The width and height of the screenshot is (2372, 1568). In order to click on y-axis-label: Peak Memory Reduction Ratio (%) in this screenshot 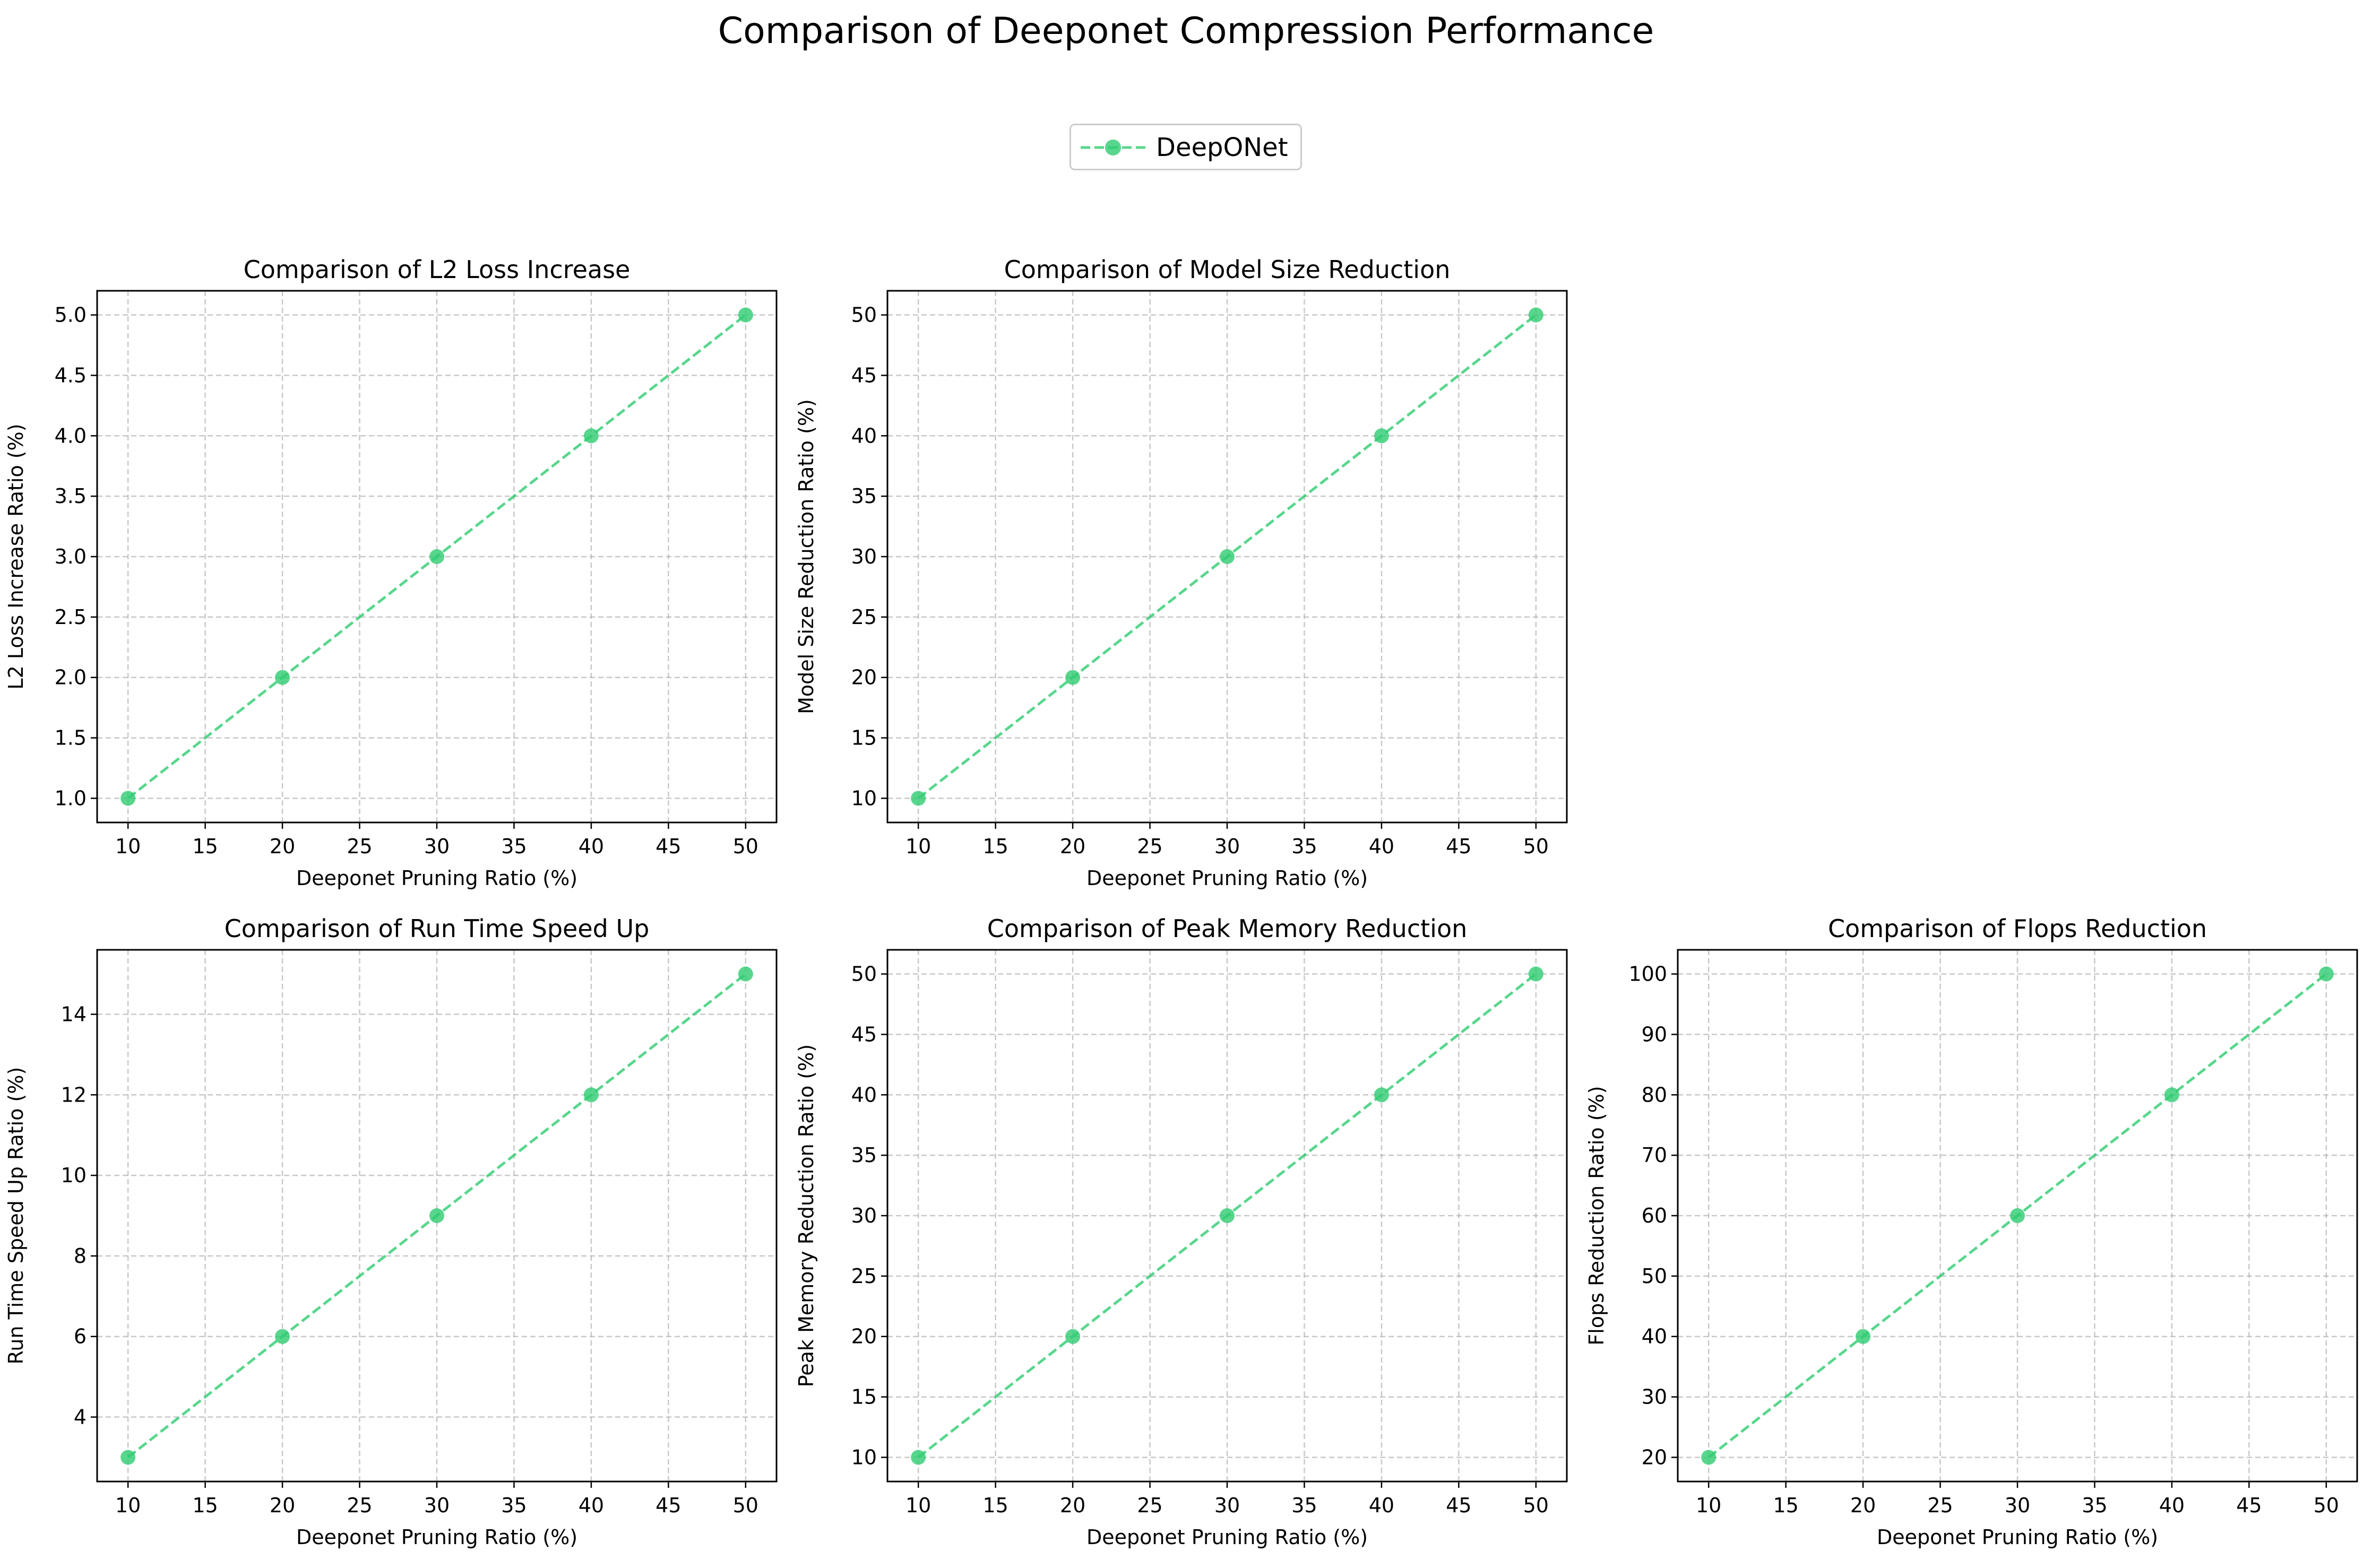, I will do `click(806, 1215)`.